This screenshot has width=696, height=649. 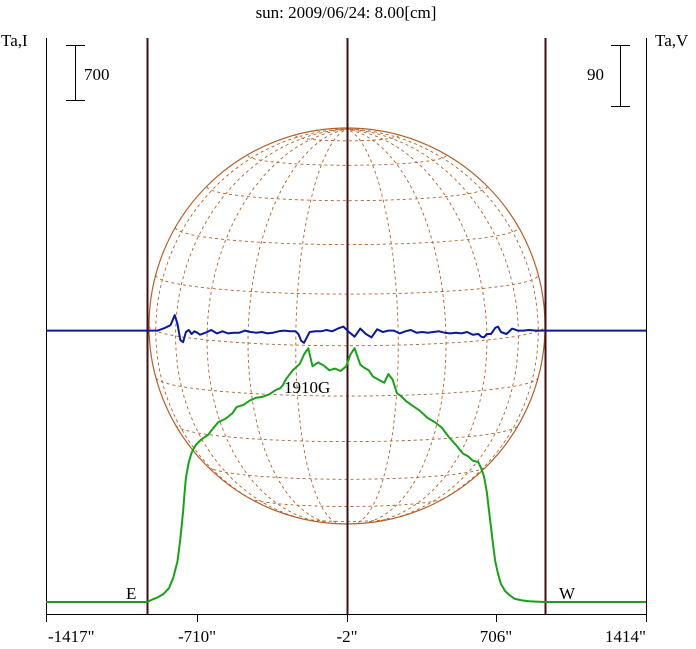 I want to click on x-tick-label: 706", so click(x=496, y=636).